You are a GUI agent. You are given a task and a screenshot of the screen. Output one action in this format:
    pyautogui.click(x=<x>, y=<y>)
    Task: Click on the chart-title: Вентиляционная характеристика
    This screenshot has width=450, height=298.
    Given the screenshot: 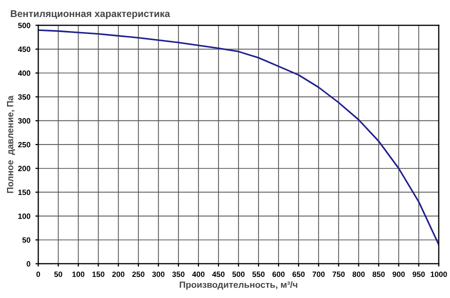 What is the action you would take?
    pyautogui.click(x=90, y=15)
    